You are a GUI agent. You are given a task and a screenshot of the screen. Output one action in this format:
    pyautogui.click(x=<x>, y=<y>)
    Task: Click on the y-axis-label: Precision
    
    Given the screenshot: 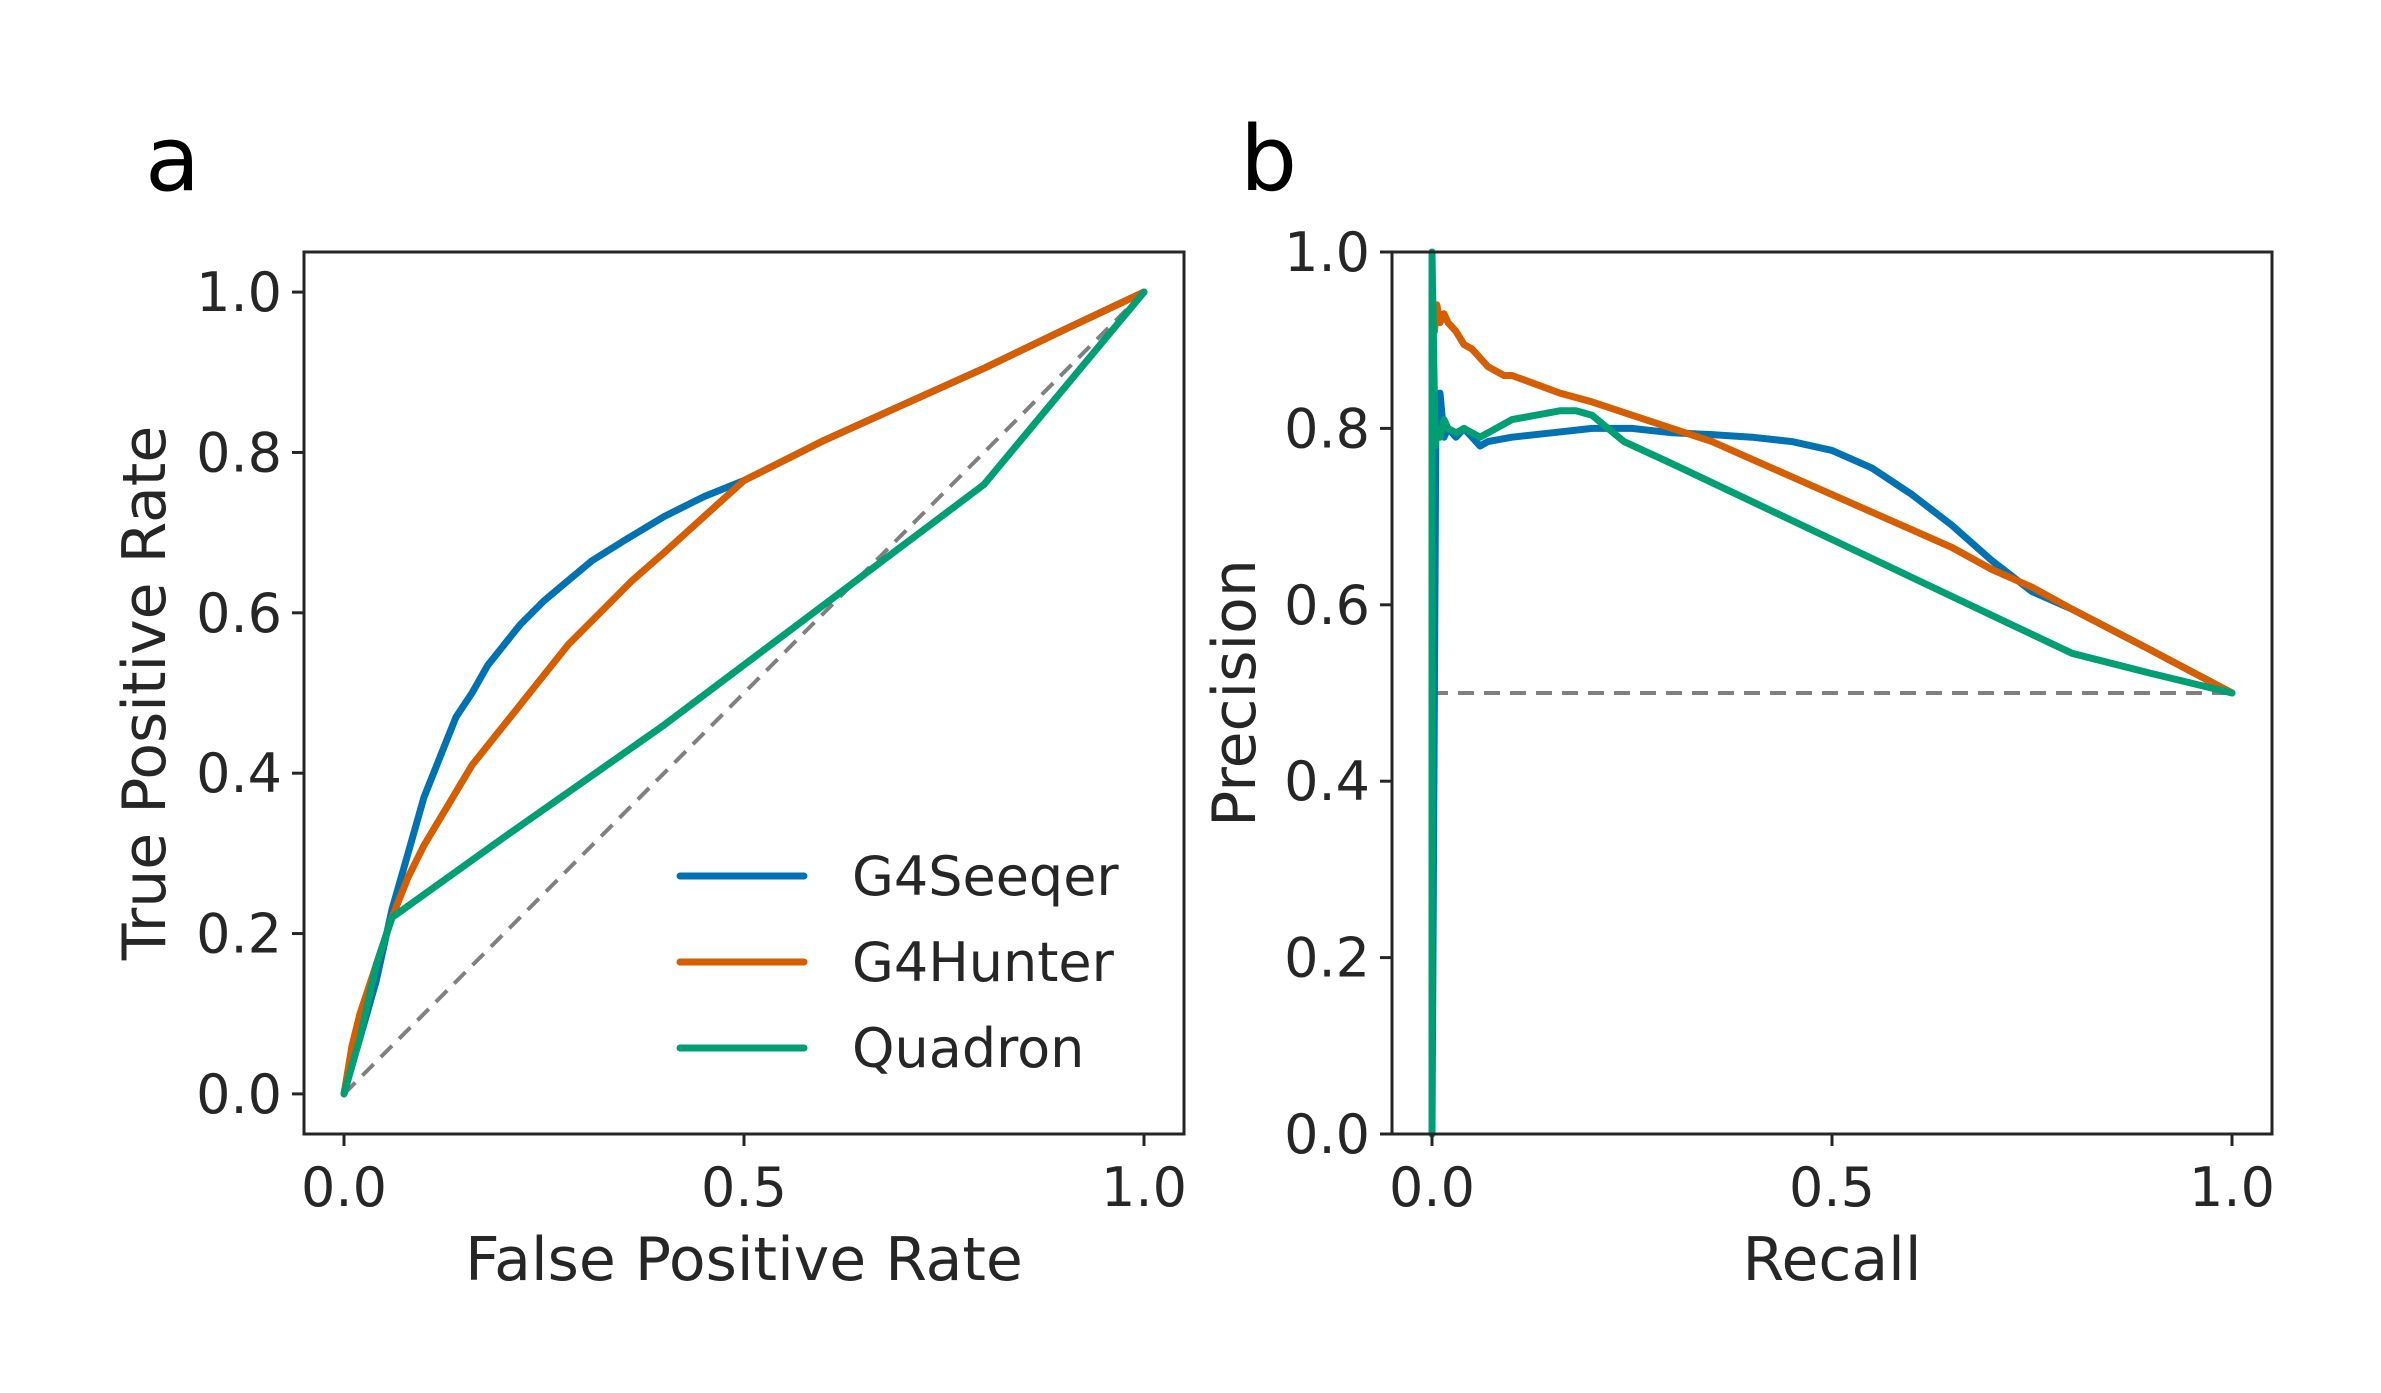 What is the action you would take?
    pyautogui.click(x=1235, y=693)
    